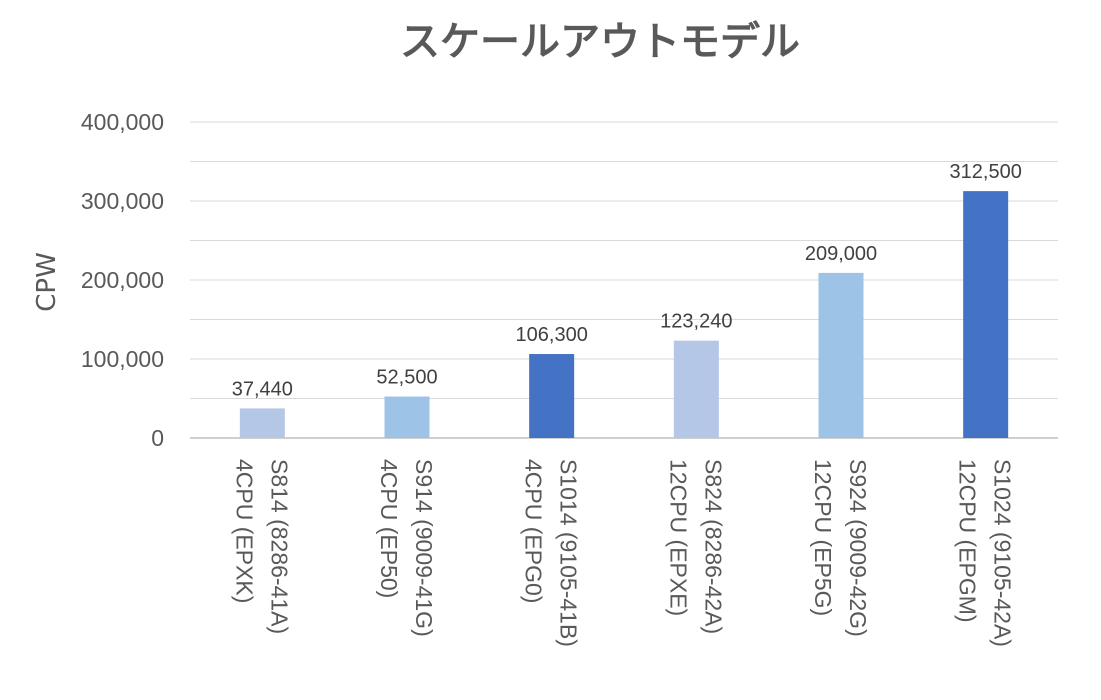 The image size is (1101, 700). Describe the element at coordinates (157, 438) in the screenshot. I see `y-tick-label: 0` at that location.